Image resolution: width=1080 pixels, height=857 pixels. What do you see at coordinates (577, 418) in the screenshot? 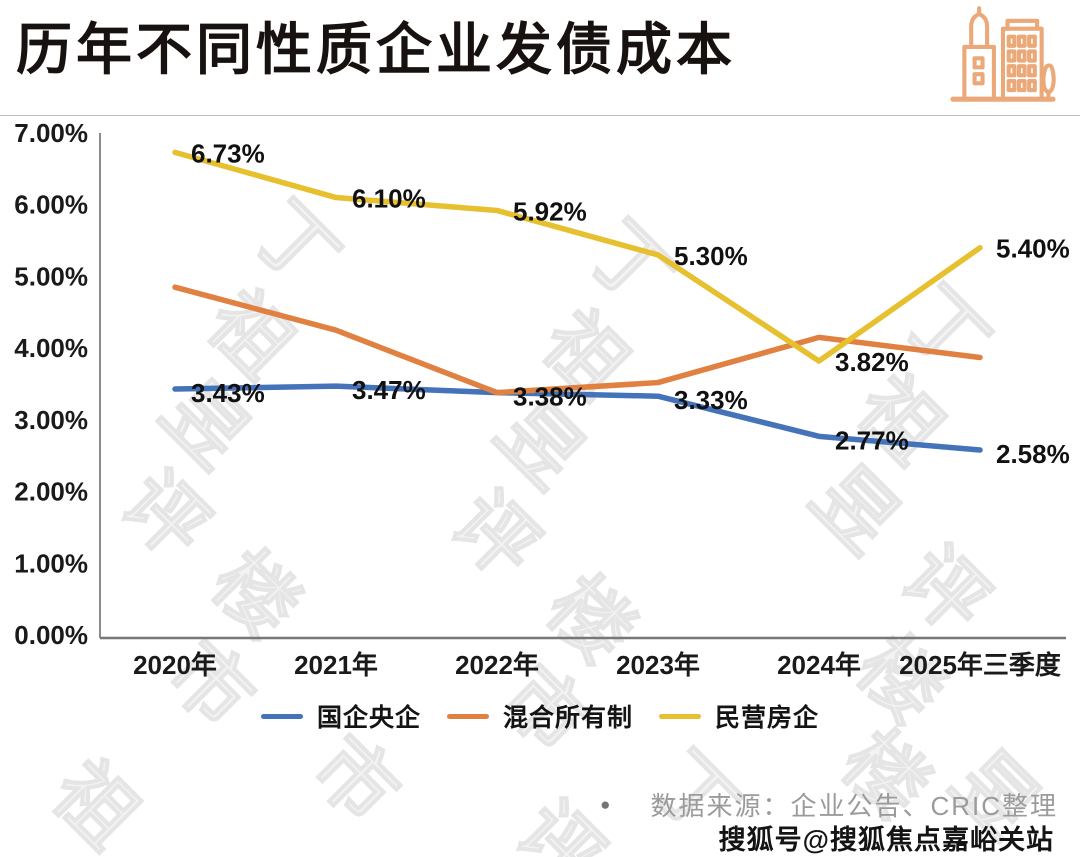
I see `series-line-国企央企` at bounding box center [577, 418].